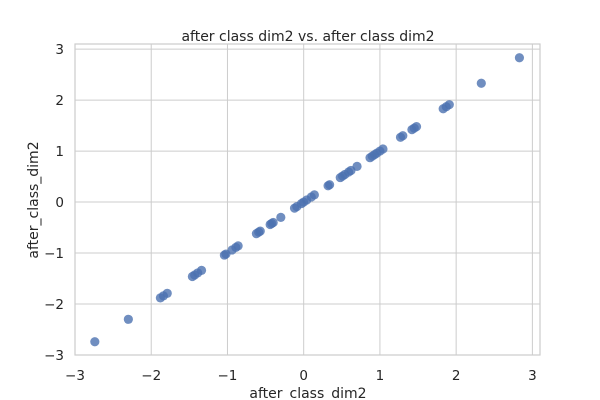  I want to click on y-tick-label: 1, so click(59, 152).